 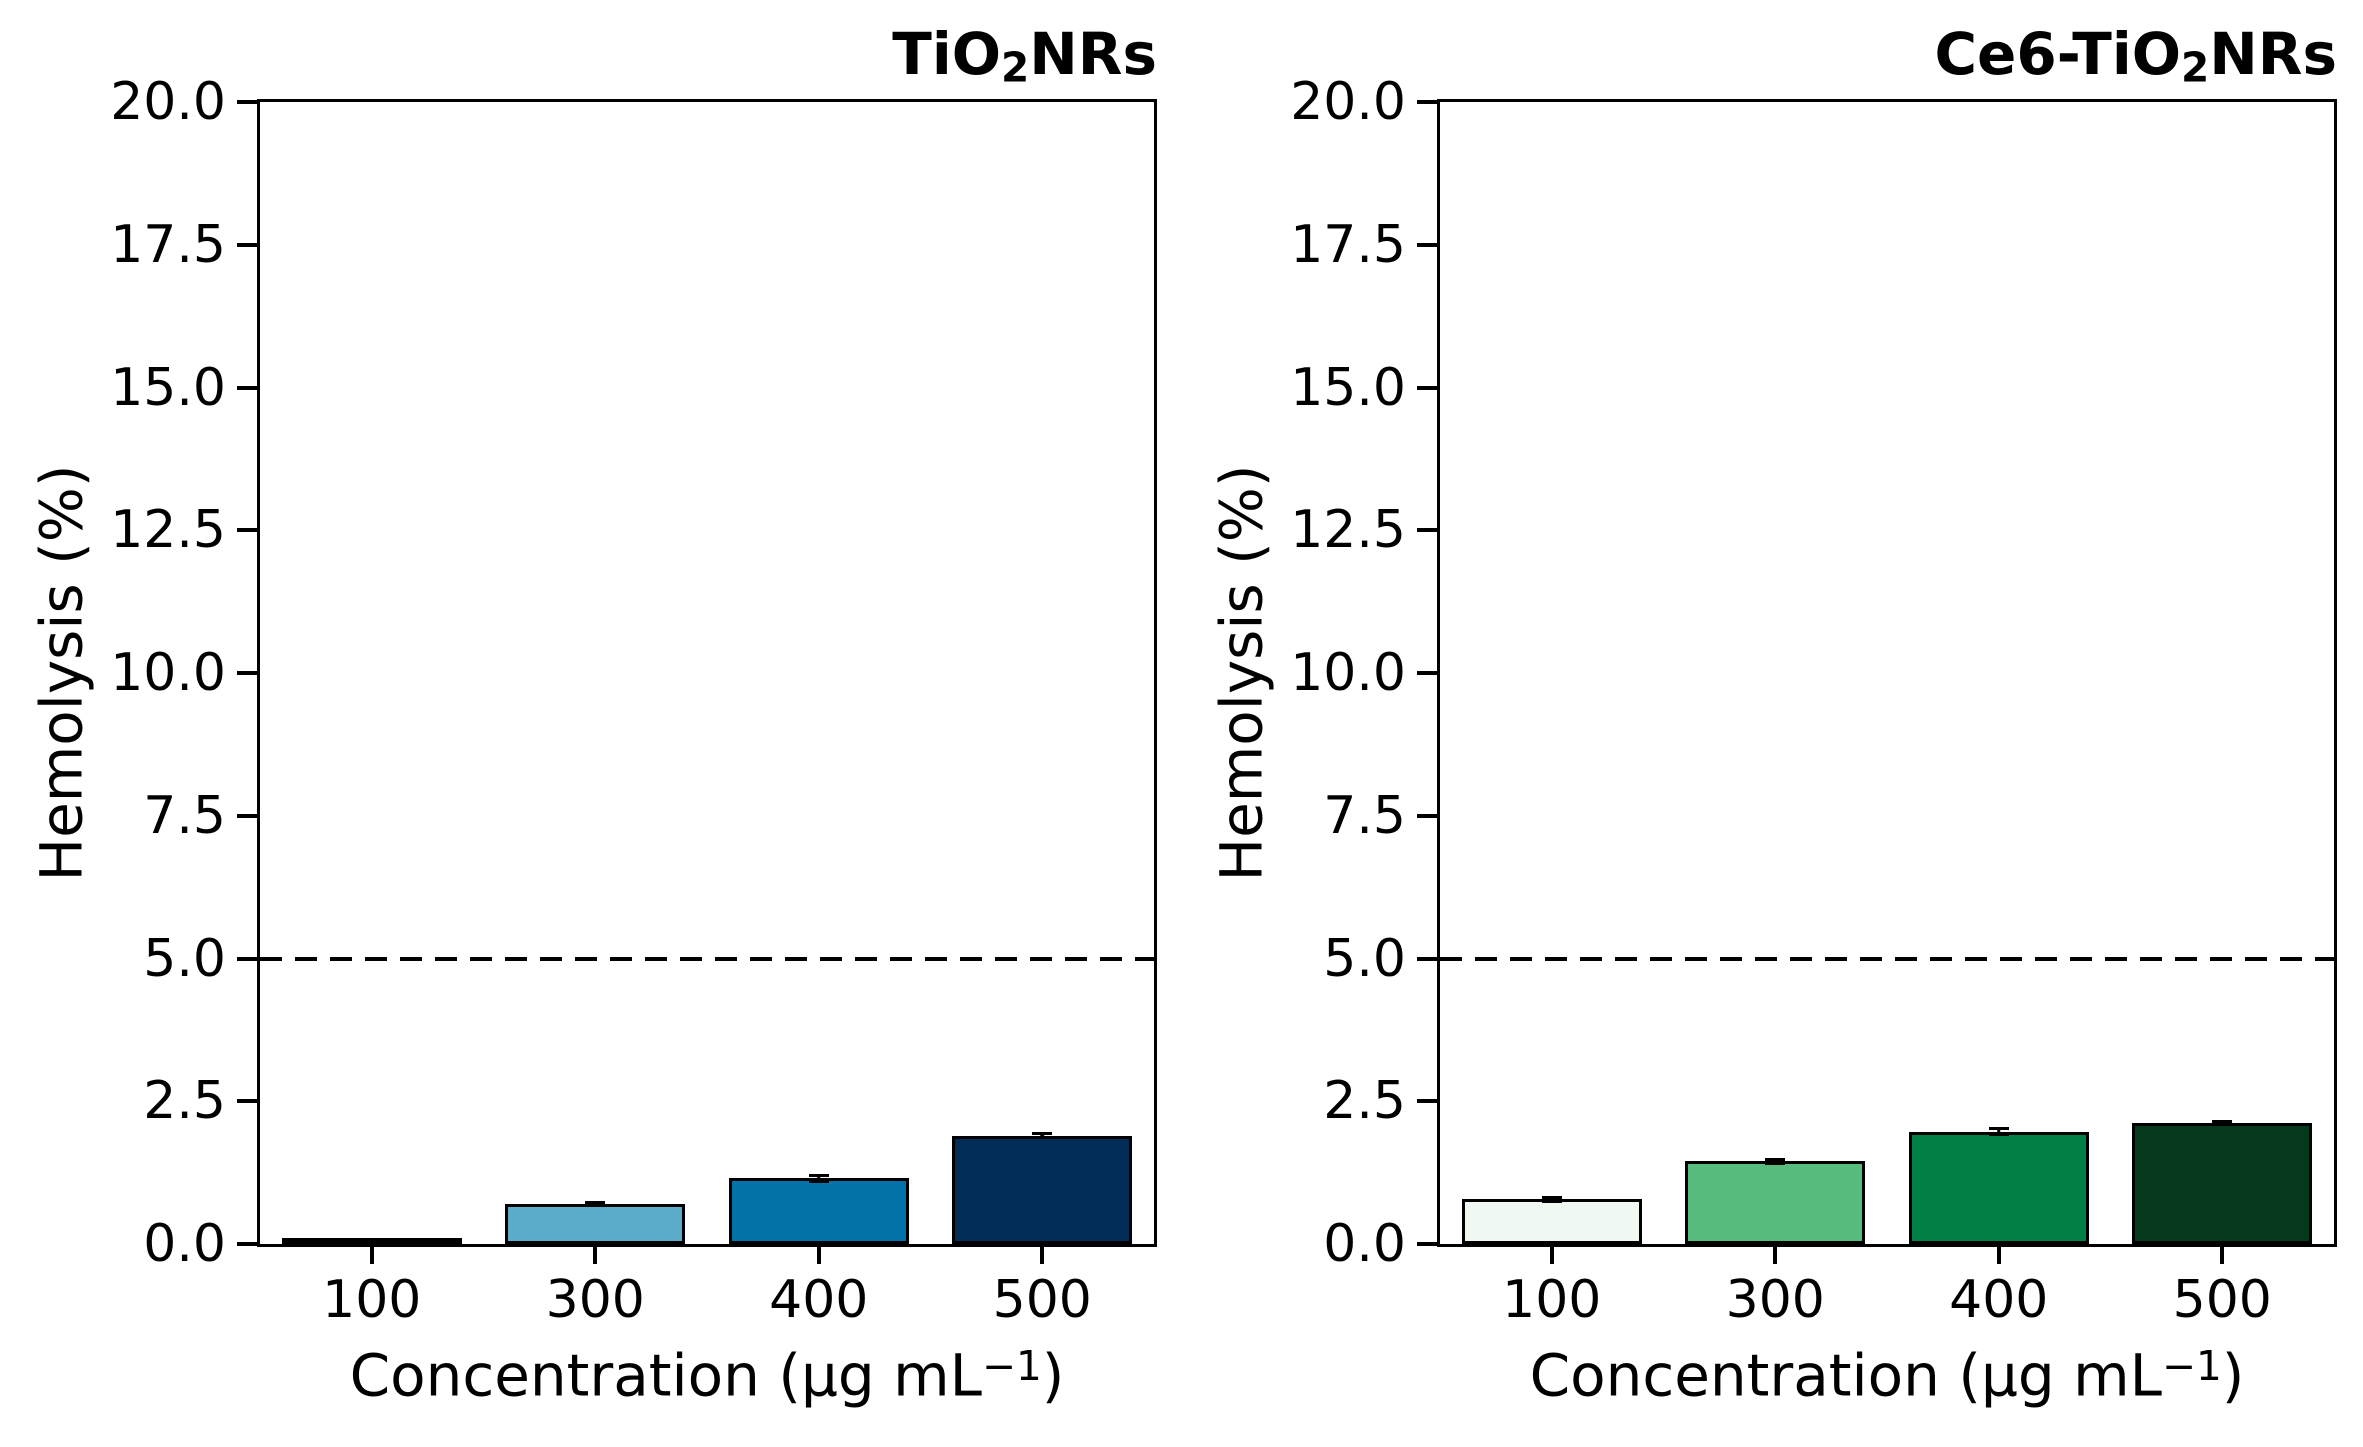 I want to click on chart-title: TiO2NRs, so click(x=1024, y=56).